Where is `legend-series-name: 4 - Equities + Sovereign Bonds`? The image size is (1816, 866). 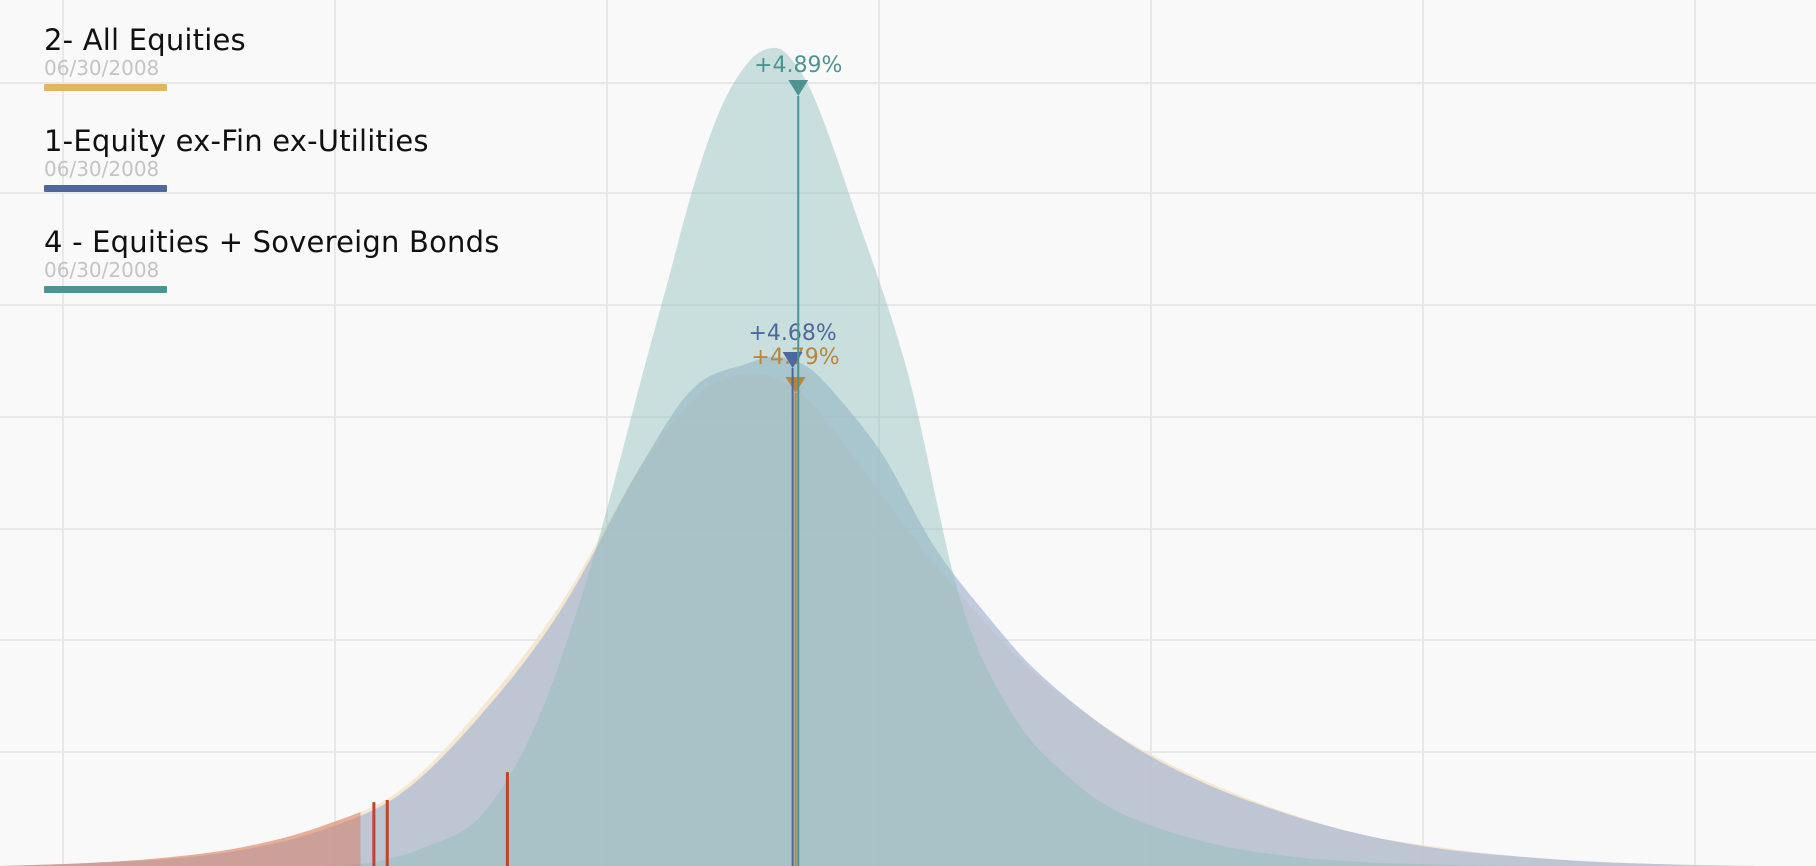
legend-series-name: 4 - Equities + Sovereign Bonds is located at coordinates (272, 242).